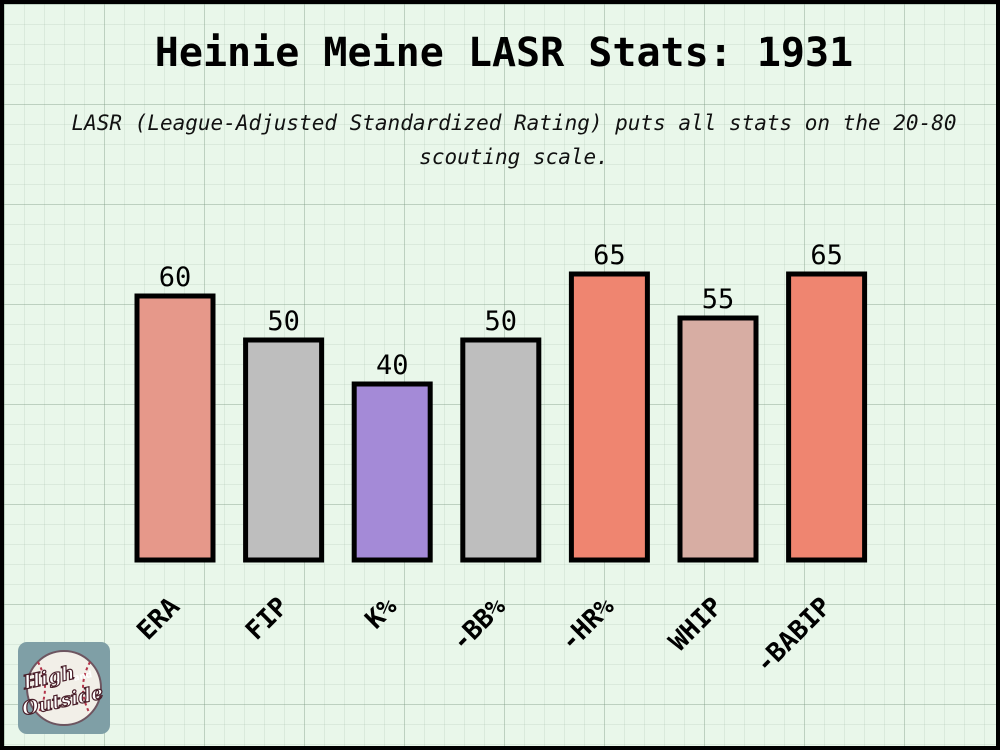 The height and width of the screenshot is (750, 1000). What do you see at coordinates (479, 624) in the screenshot?
I see `category-label-bb: -BB%` at bounding box center [479, 624].